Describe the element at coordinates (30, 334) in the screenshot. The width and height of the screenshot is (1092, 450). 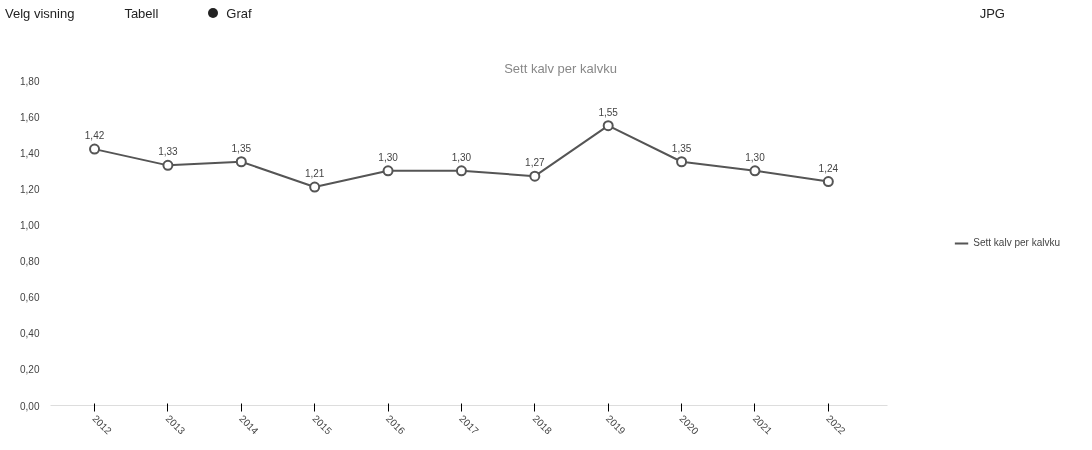
I see `y-tick-label: 0,40` at that location.